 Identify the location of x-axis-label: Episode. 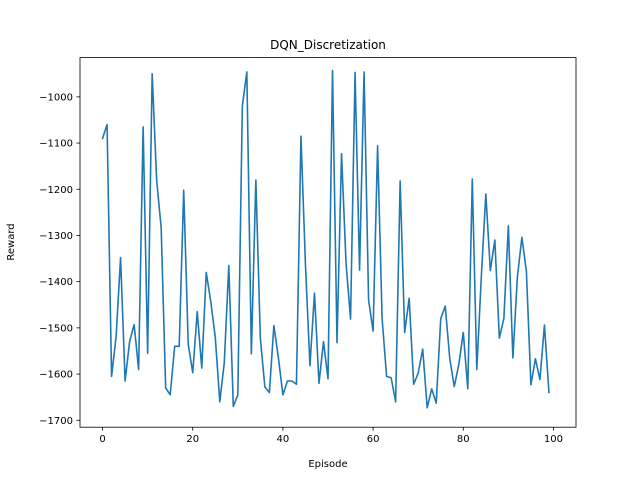
(327, 464).